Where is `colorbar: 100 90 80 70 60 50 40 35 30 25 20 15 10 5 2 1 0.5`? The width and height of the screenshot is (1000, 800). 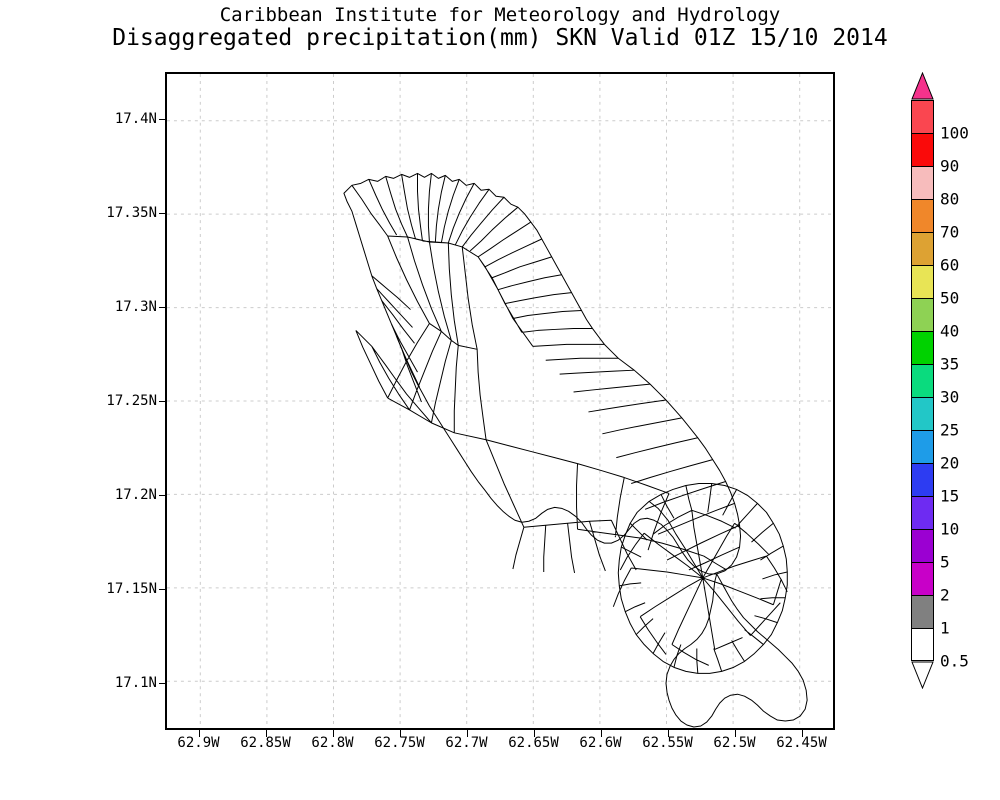
colorbar: 100 90 80 70 60 50 40 35 30 25 20 15 10 5 2 1 0.5 is located at coordinates (950, 402).